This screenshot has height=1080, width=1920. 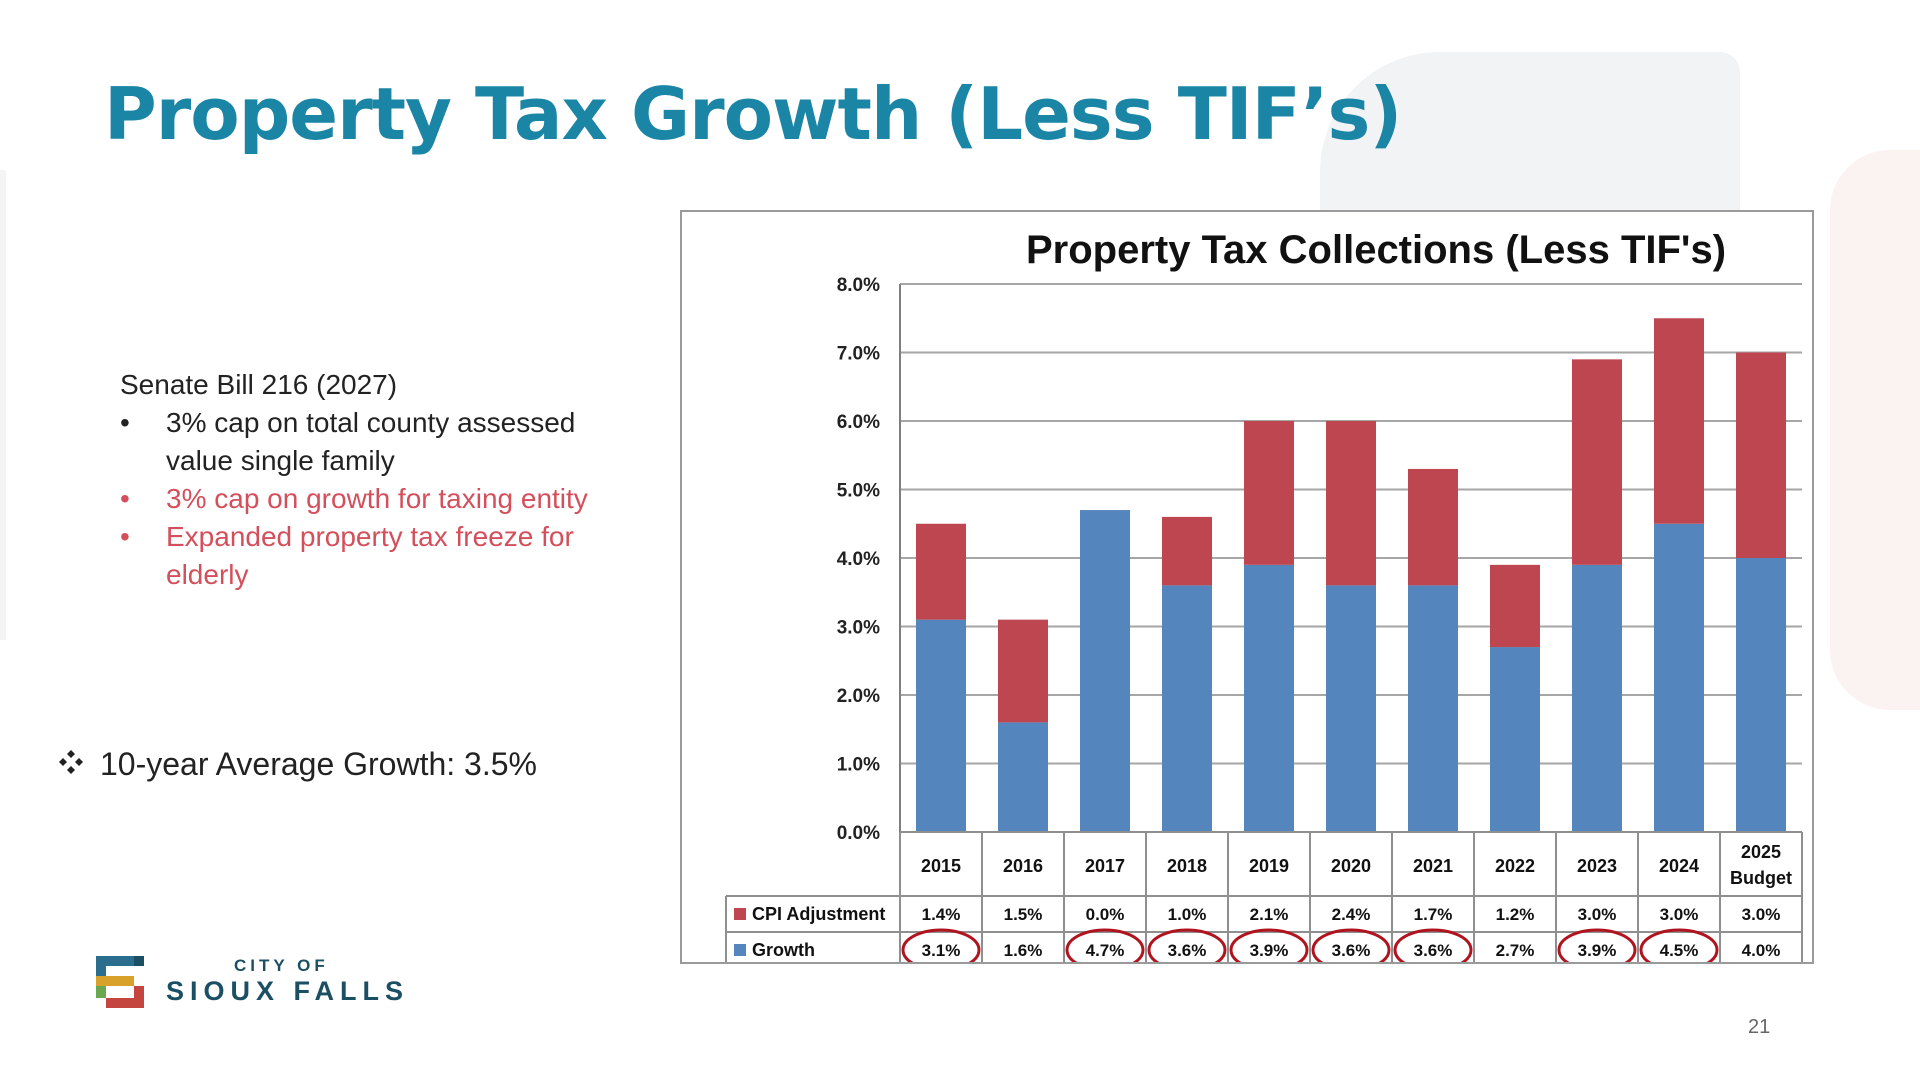 I want to click on y-tick-label: 2.0%, so click(x=858, y=696).